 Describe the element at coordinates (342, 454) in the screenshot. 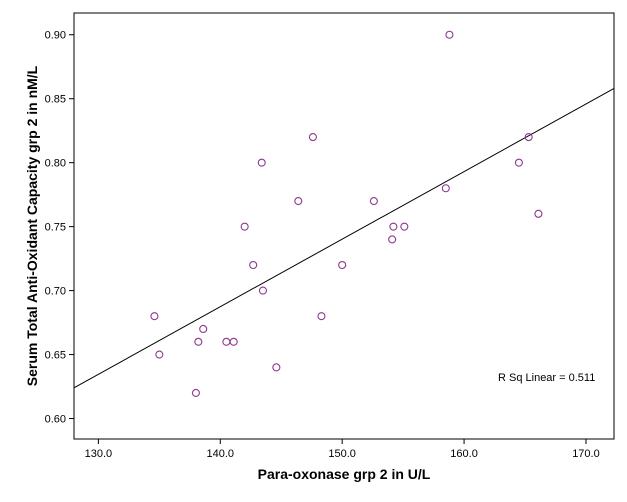

I see `x-tick-label: 150.0` at that location.